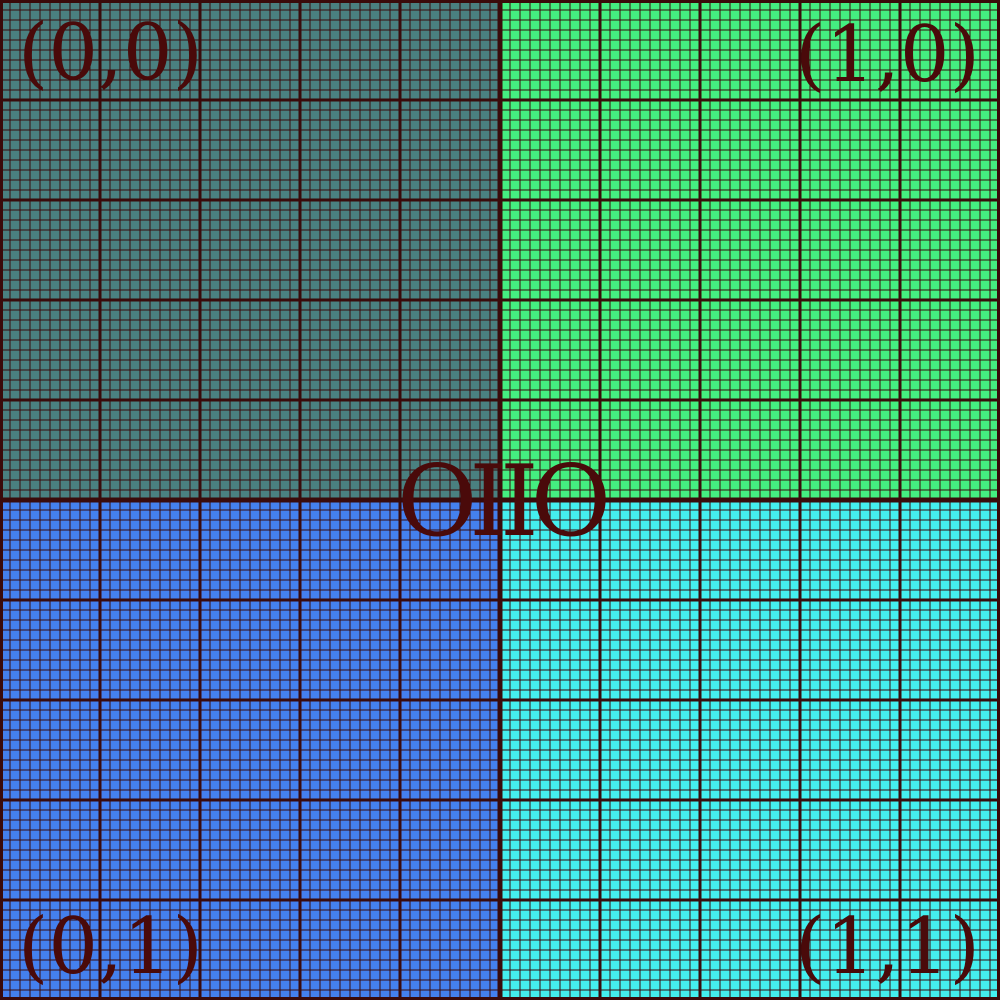 This screenshot has height=1000, width=1000. Describe the element at coordinates (887, 55) in the screenshot. I see `label-1-0: (1,0)` at that location.